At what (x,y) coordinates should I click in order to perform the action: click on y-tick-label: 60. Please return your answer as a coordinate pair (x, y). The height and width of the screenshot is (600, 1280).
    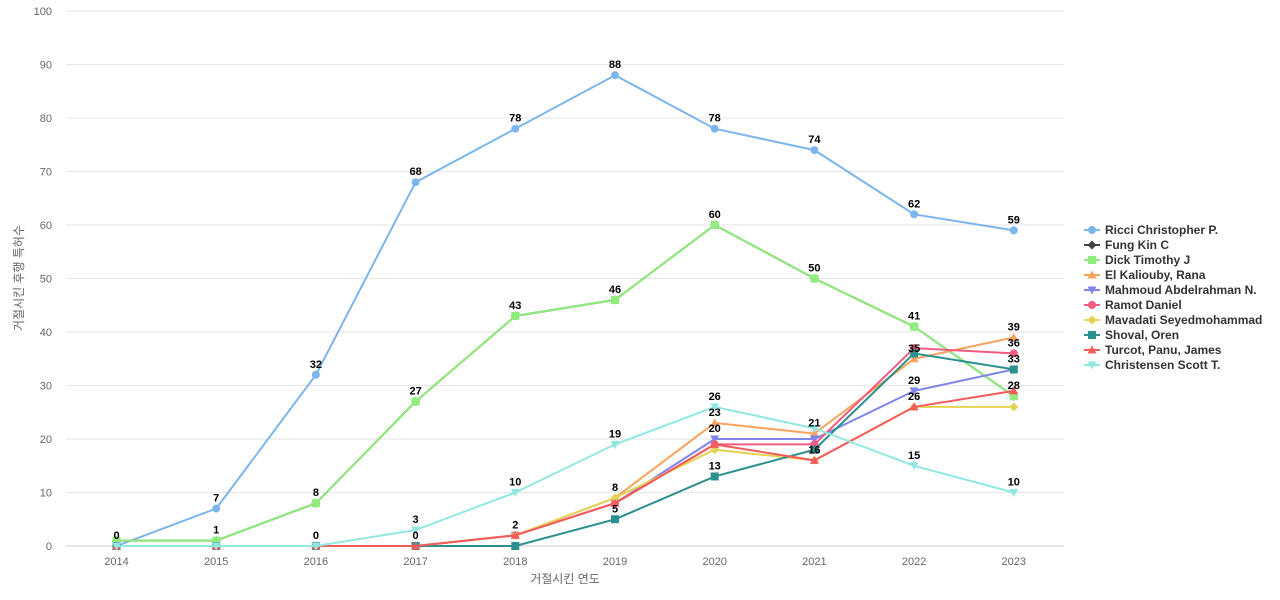
    Looking at the image, I should click on (46, 226).